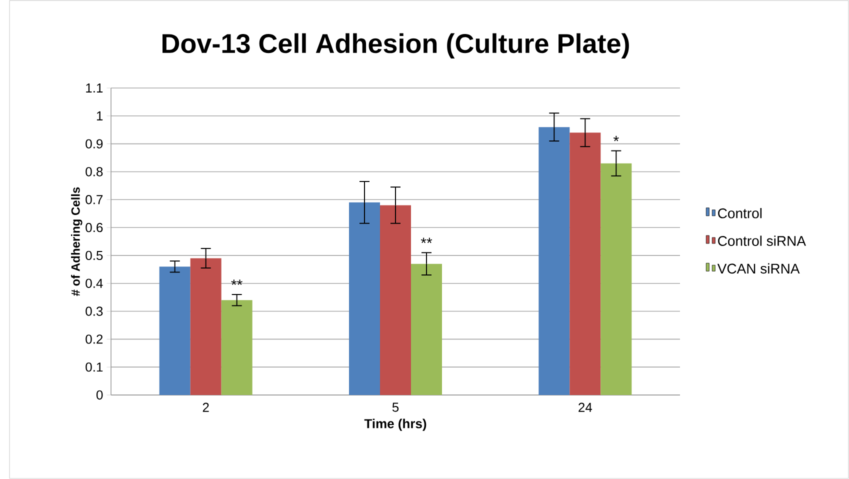  Describe the element at coordinates (94, 171) in the screenshot. I see `y-tick-label: 0.8` at that location.